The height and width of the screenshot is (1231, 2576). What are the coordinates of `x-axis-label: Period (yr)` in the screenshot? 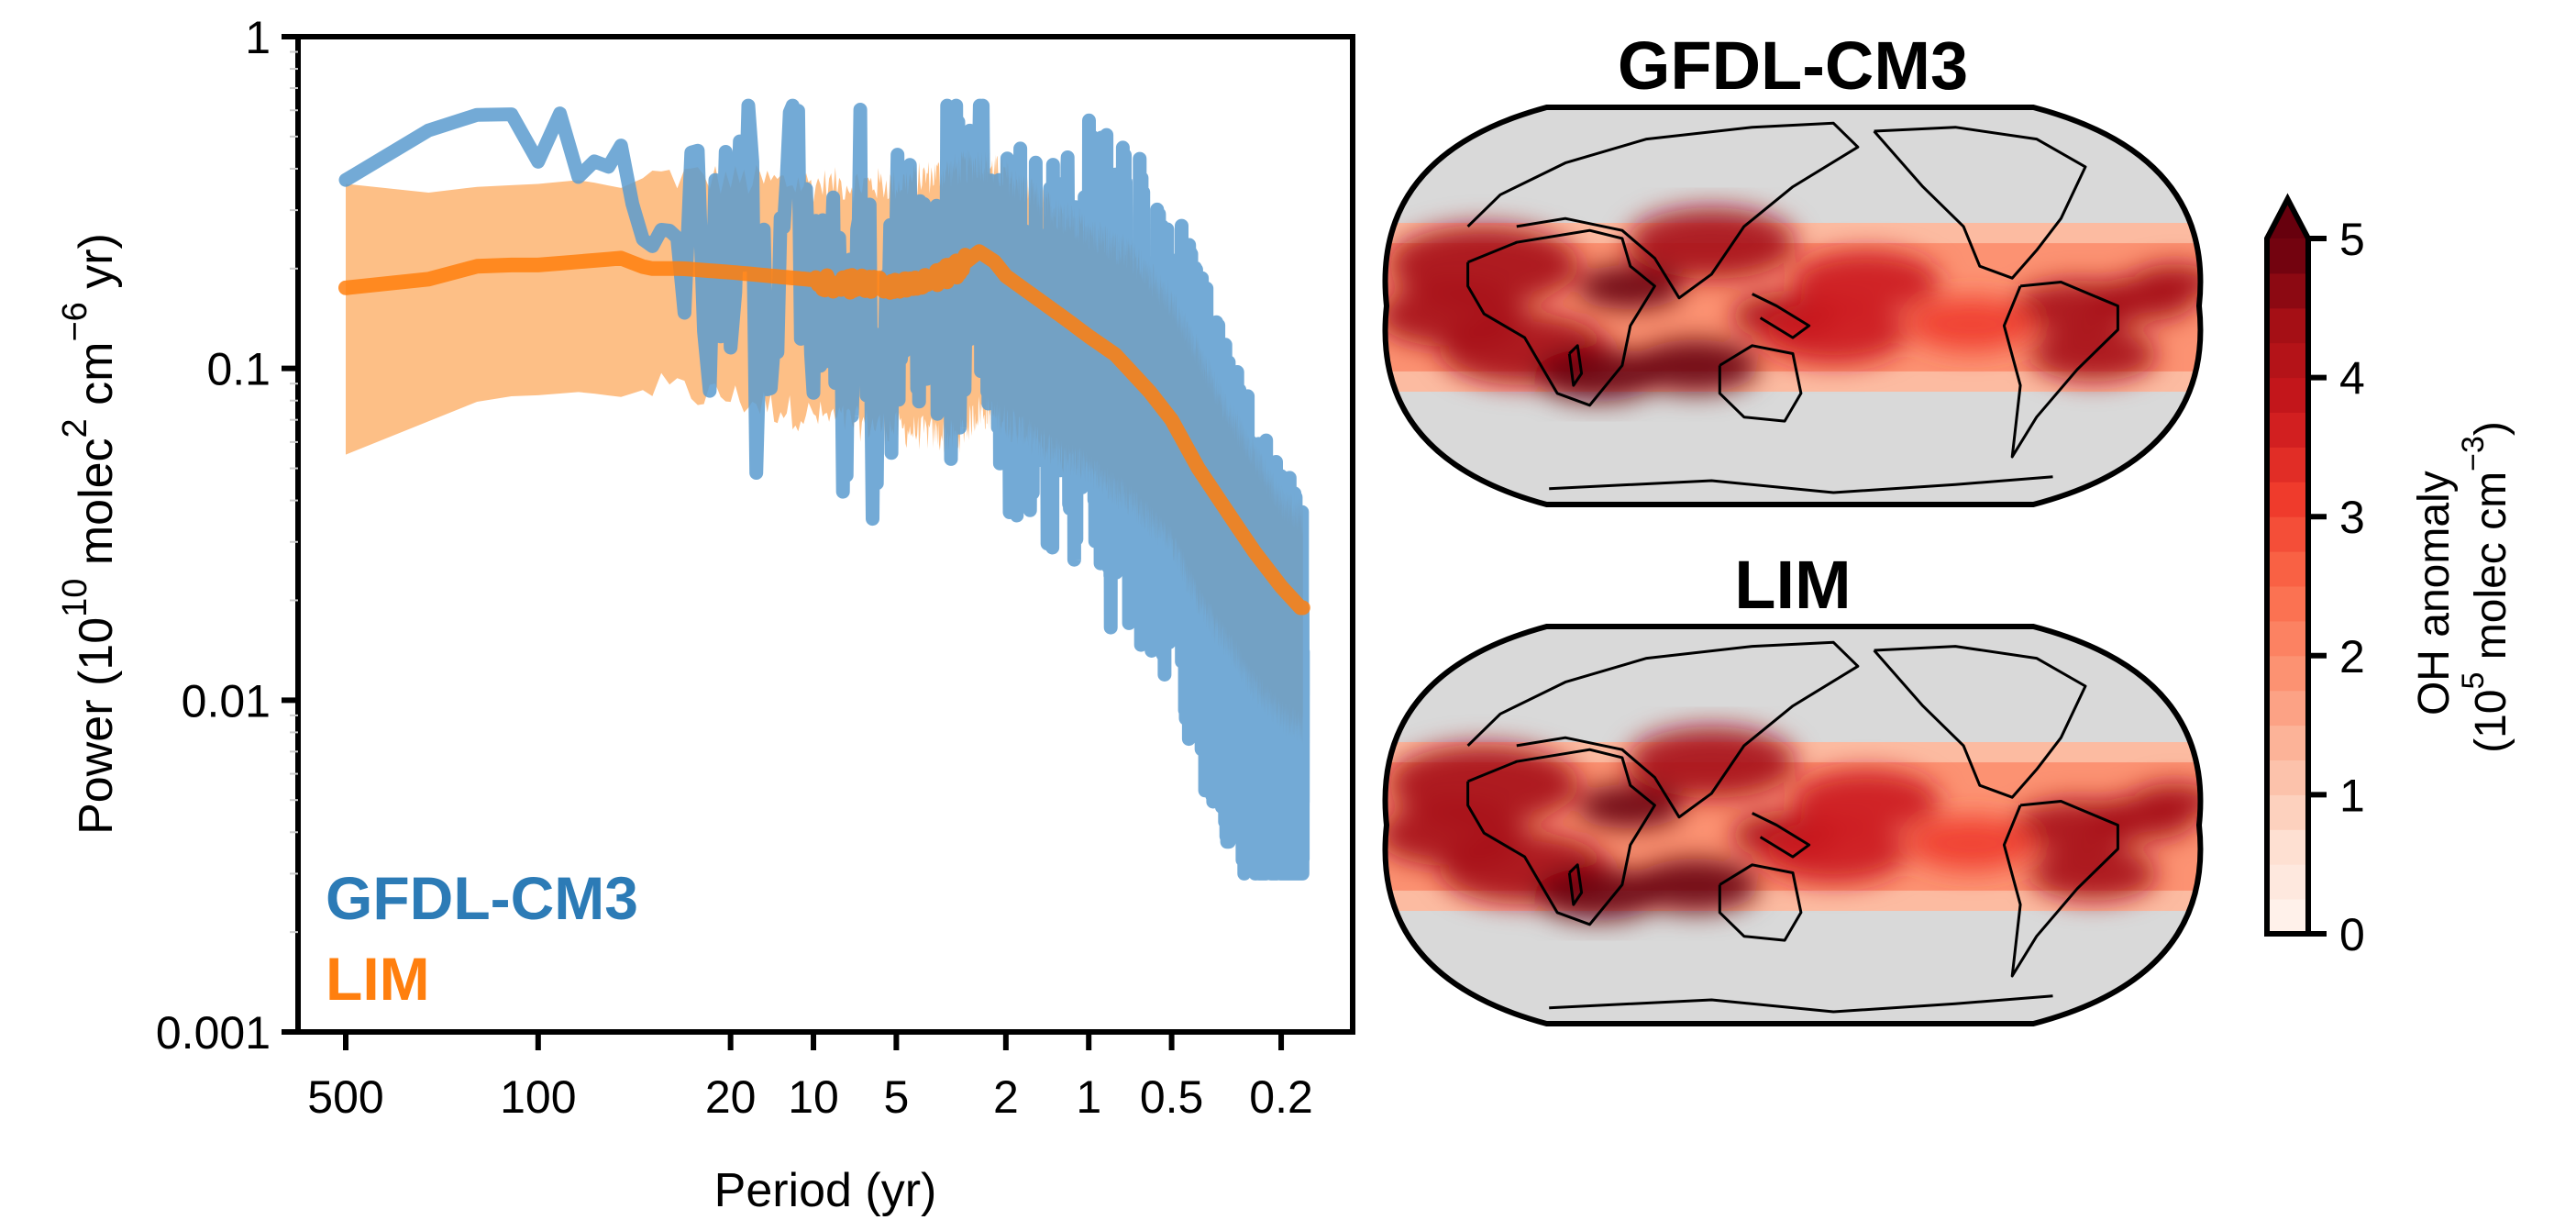 It's located at (825, 1190).